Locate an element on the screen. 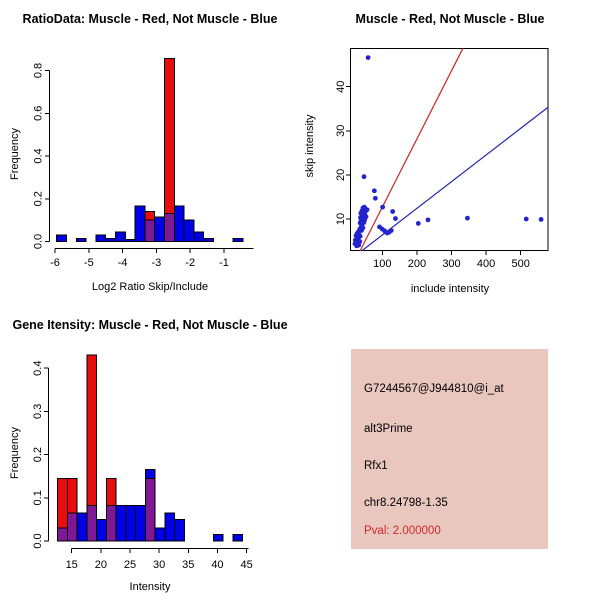  svg-text: -1 is located at coordinates (224, 263).